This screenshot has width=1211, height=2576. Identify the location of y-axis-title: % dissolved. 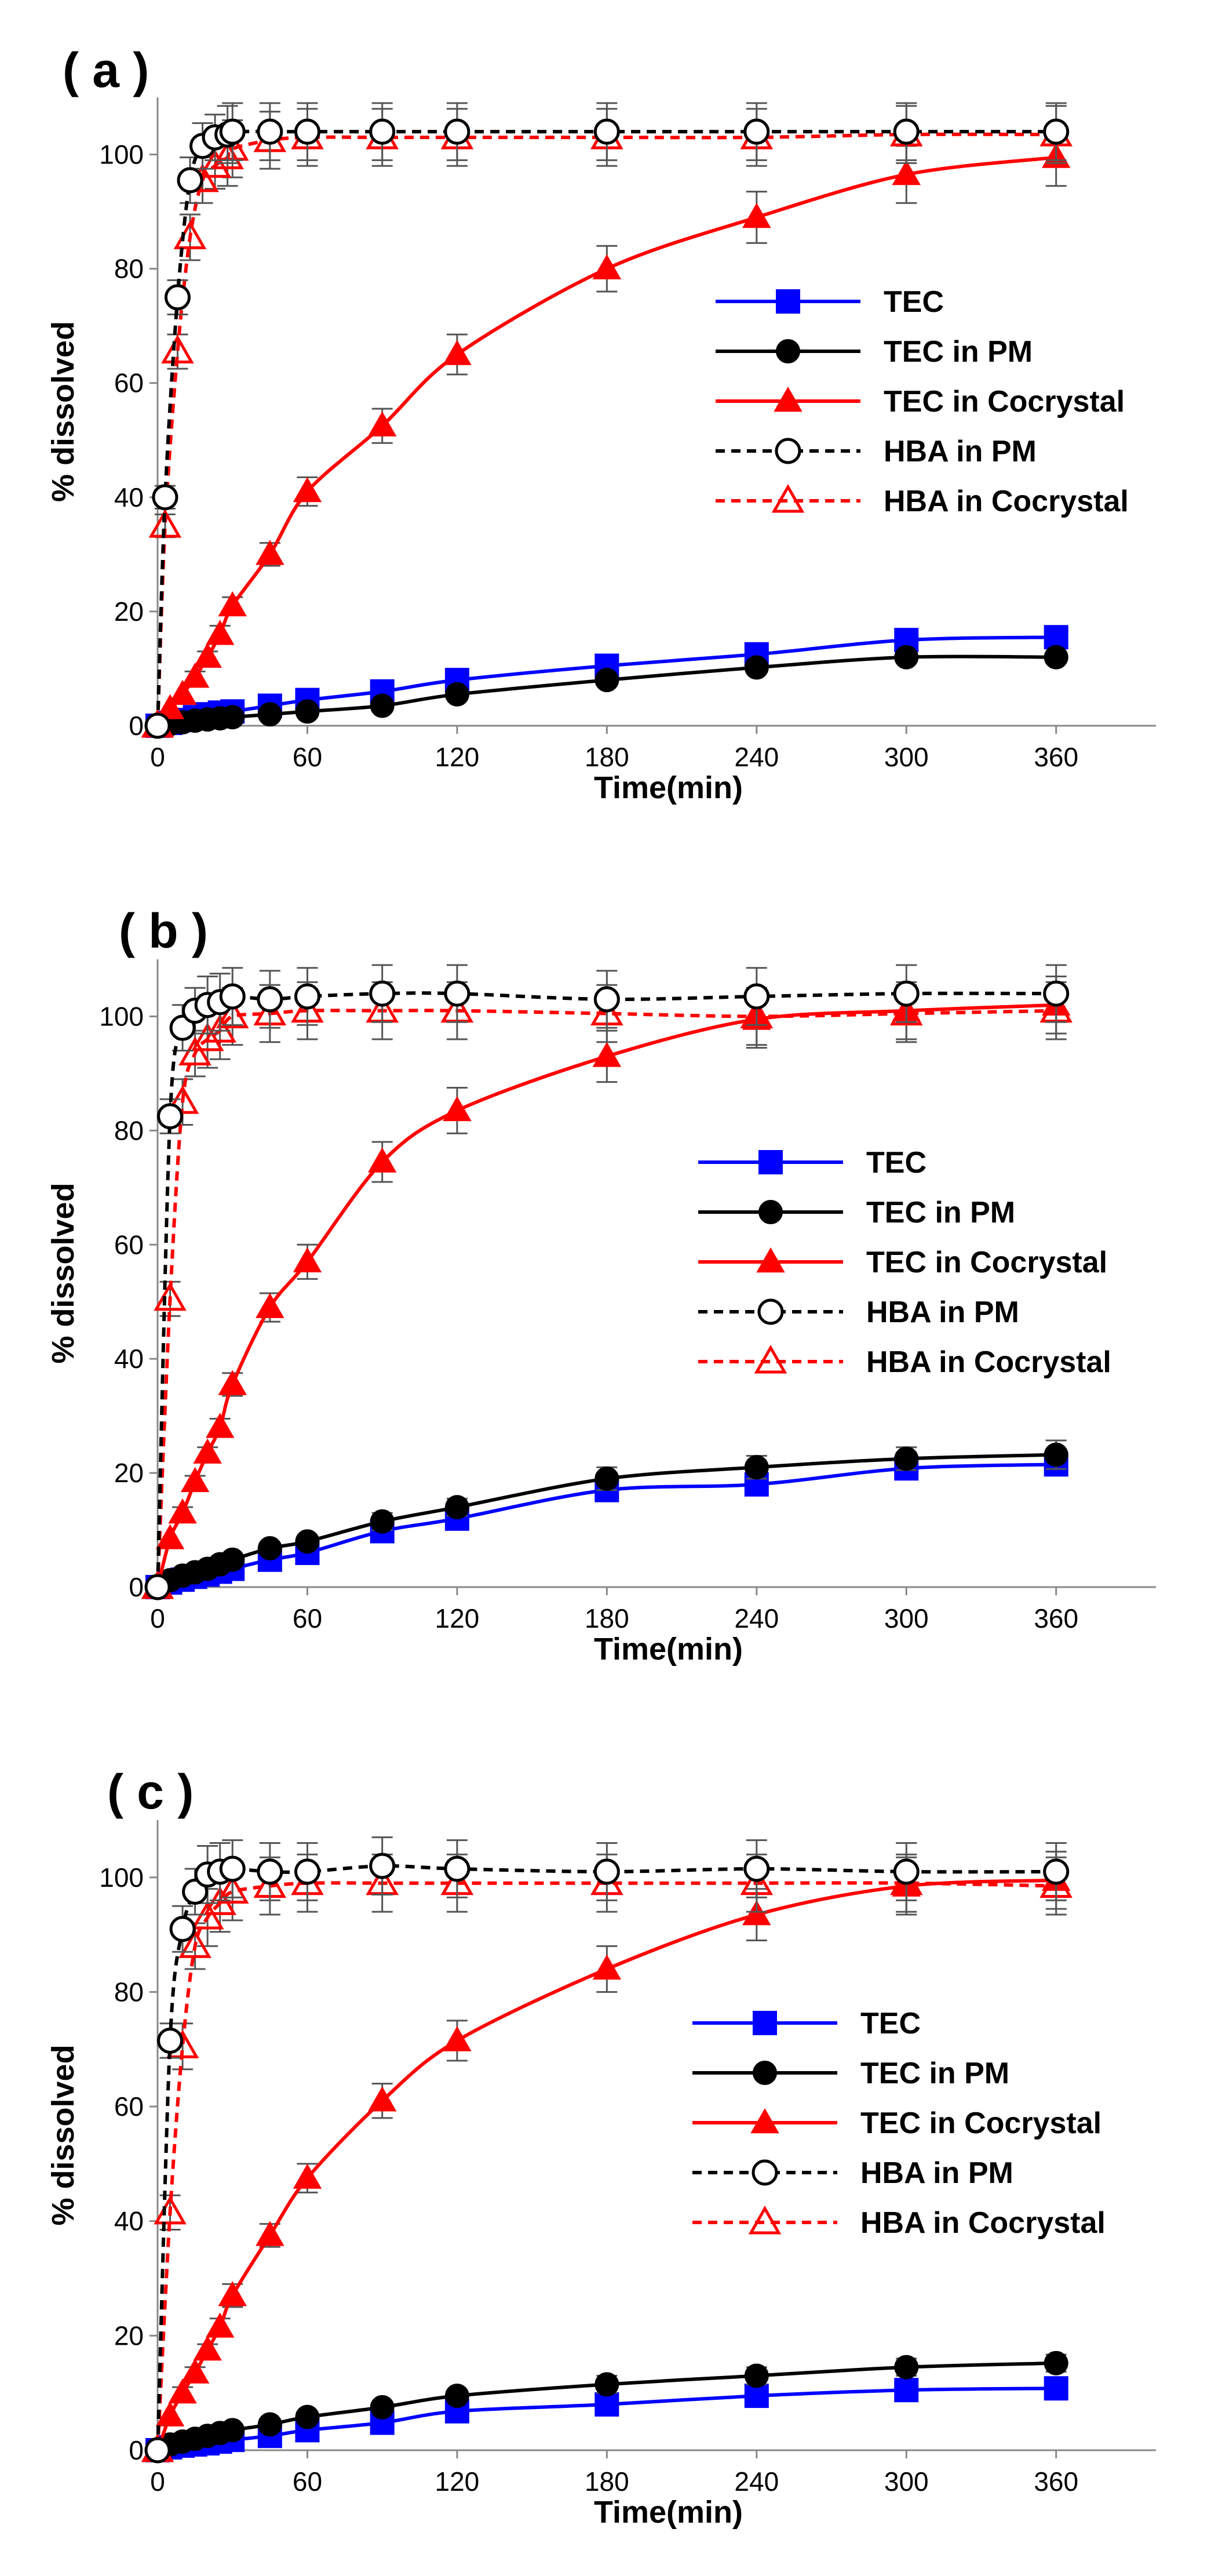
(64, 2134).